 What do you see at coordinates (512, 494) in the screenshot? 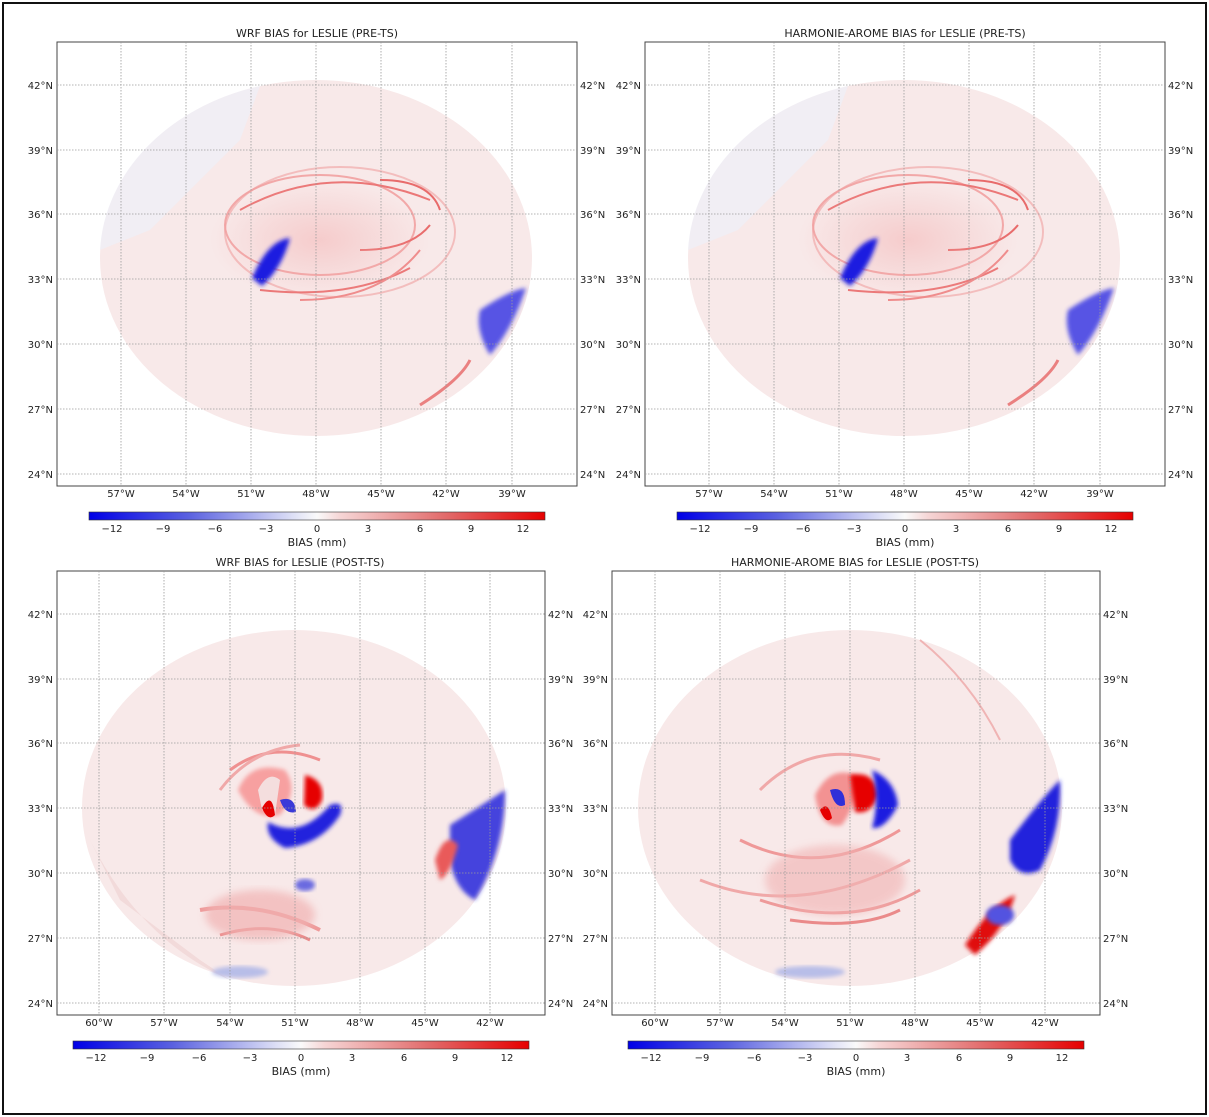
I see `lon-label: 39°W` at bounding box center [512, 494].